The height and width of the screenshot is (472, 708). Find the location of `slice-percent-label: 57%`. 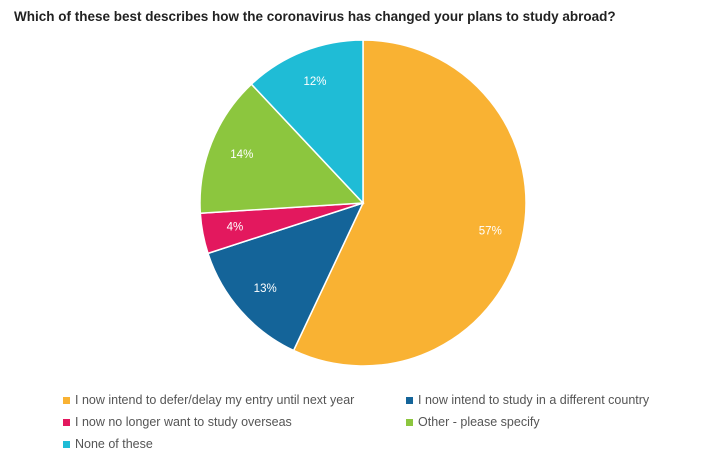

slice-percent-label: 57% is located at coordinates (490, 231).